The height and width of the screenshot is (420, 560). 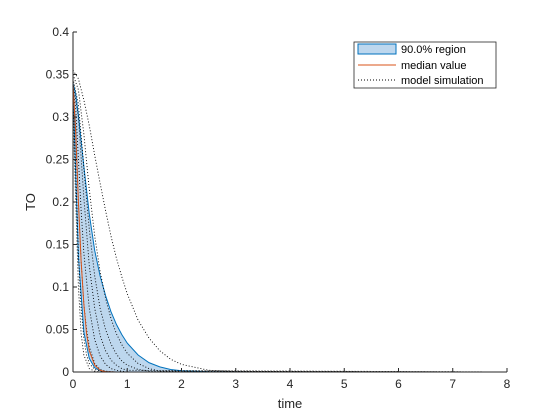 What do you see at coordinates (58, 330) in the screenshot?
I see `y-tick-label-1: 0.05` at bounding box center [58, 330].